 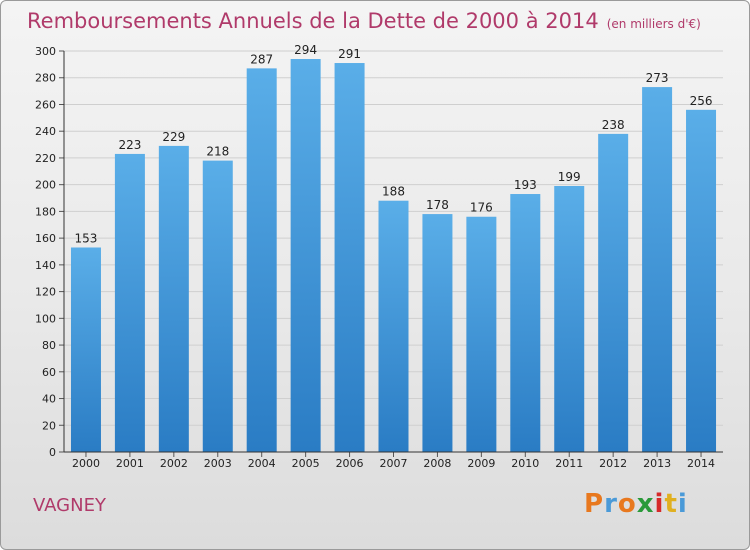 What do you see at coordinates (481, 208) in the screenshot?
I see `bar-value-label: 176` at bounding box center [481, 208].